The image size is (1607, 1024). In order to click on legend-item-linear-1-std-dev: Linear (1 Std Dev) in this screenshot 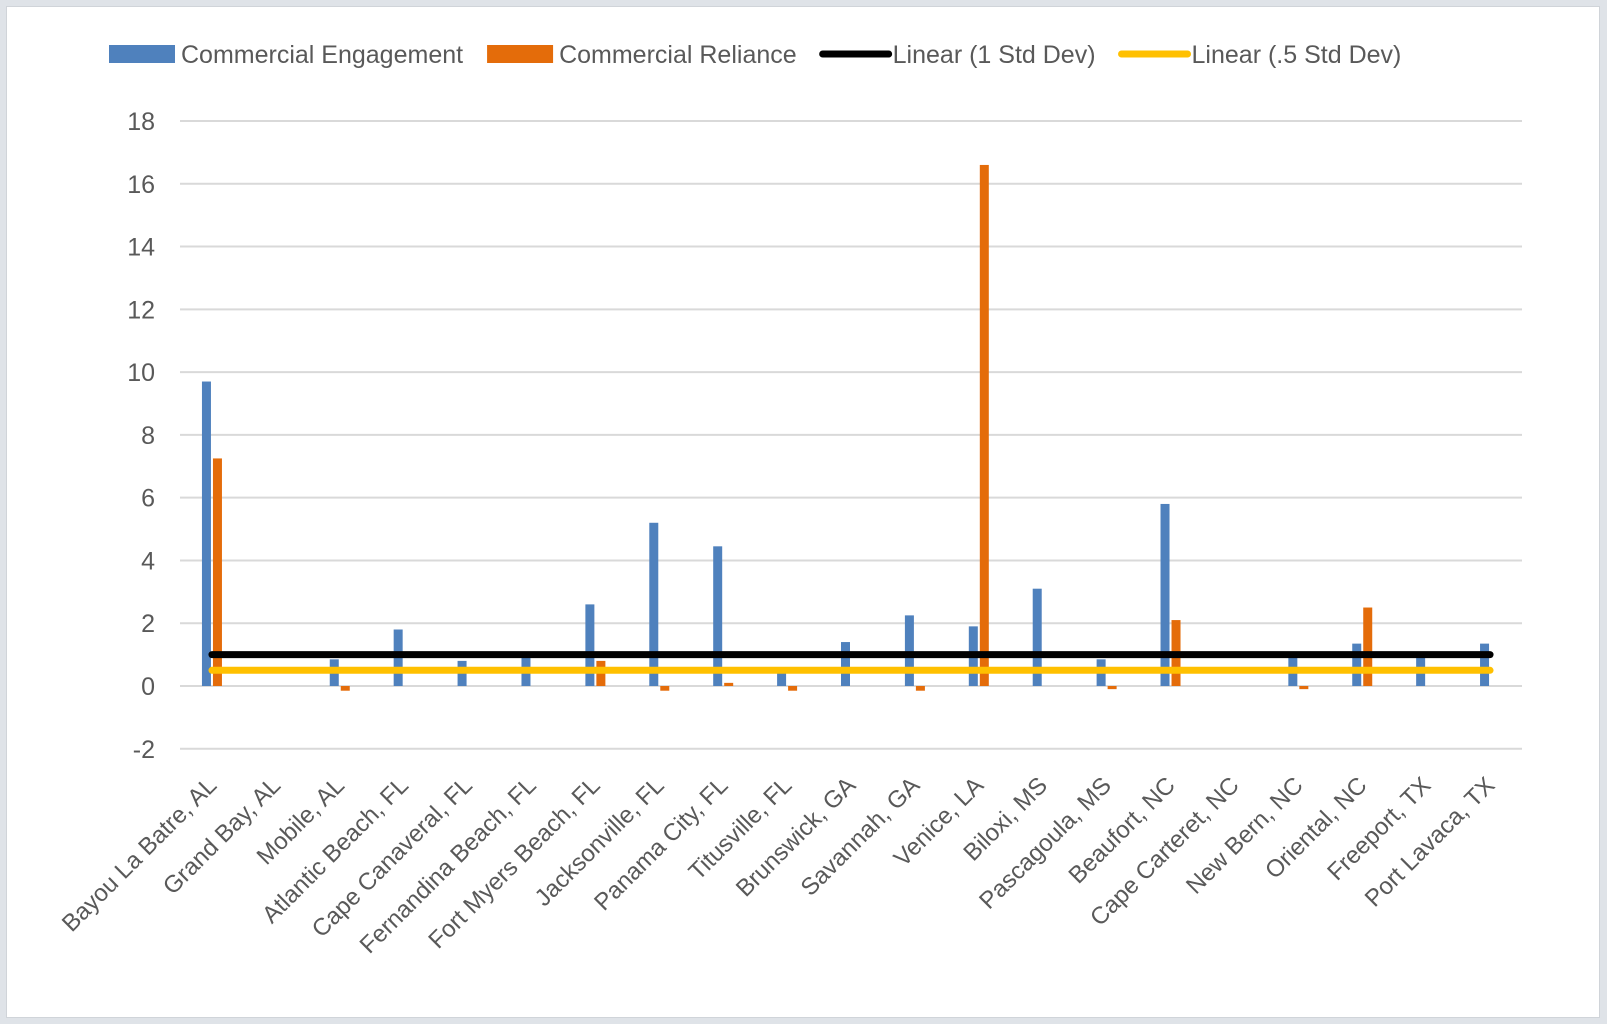, I will do `click(957, 55)`.